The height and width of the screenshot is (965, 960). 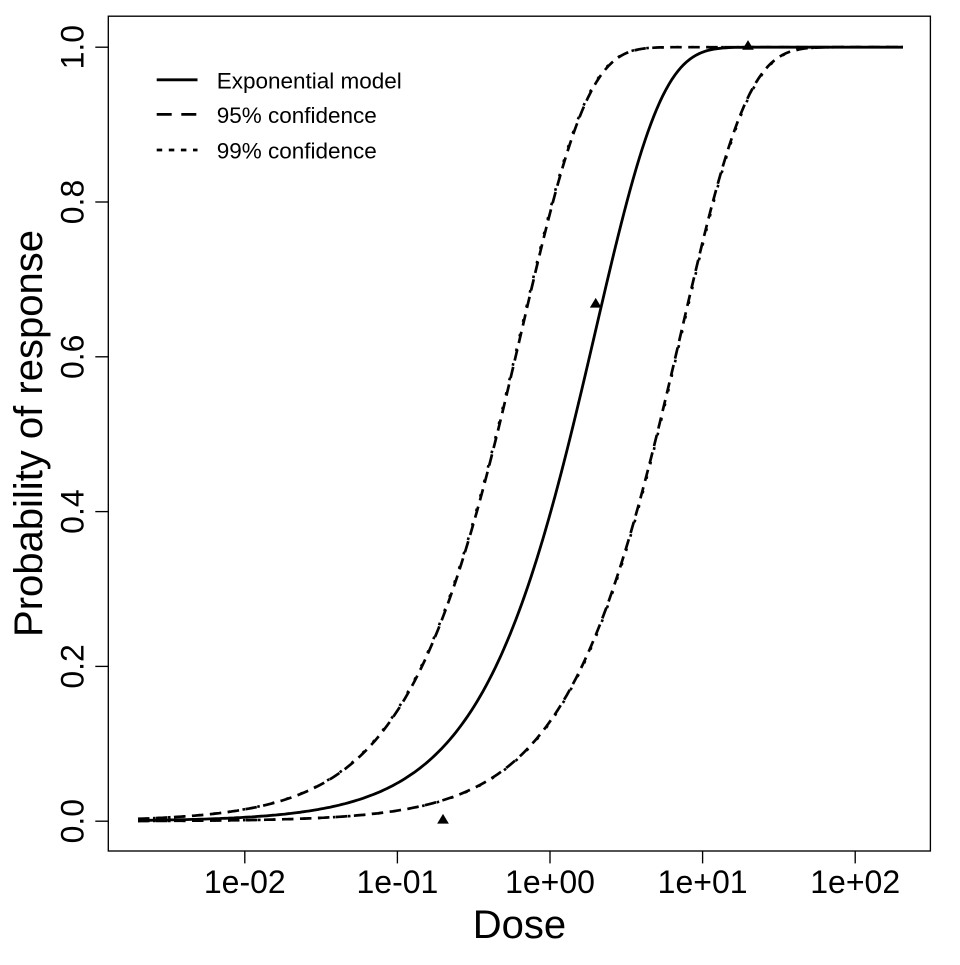 What do you see at coordinates (855, 882) in the screenshot?
I see `svg-text: 1e+02` at bounding box center [855, 882].